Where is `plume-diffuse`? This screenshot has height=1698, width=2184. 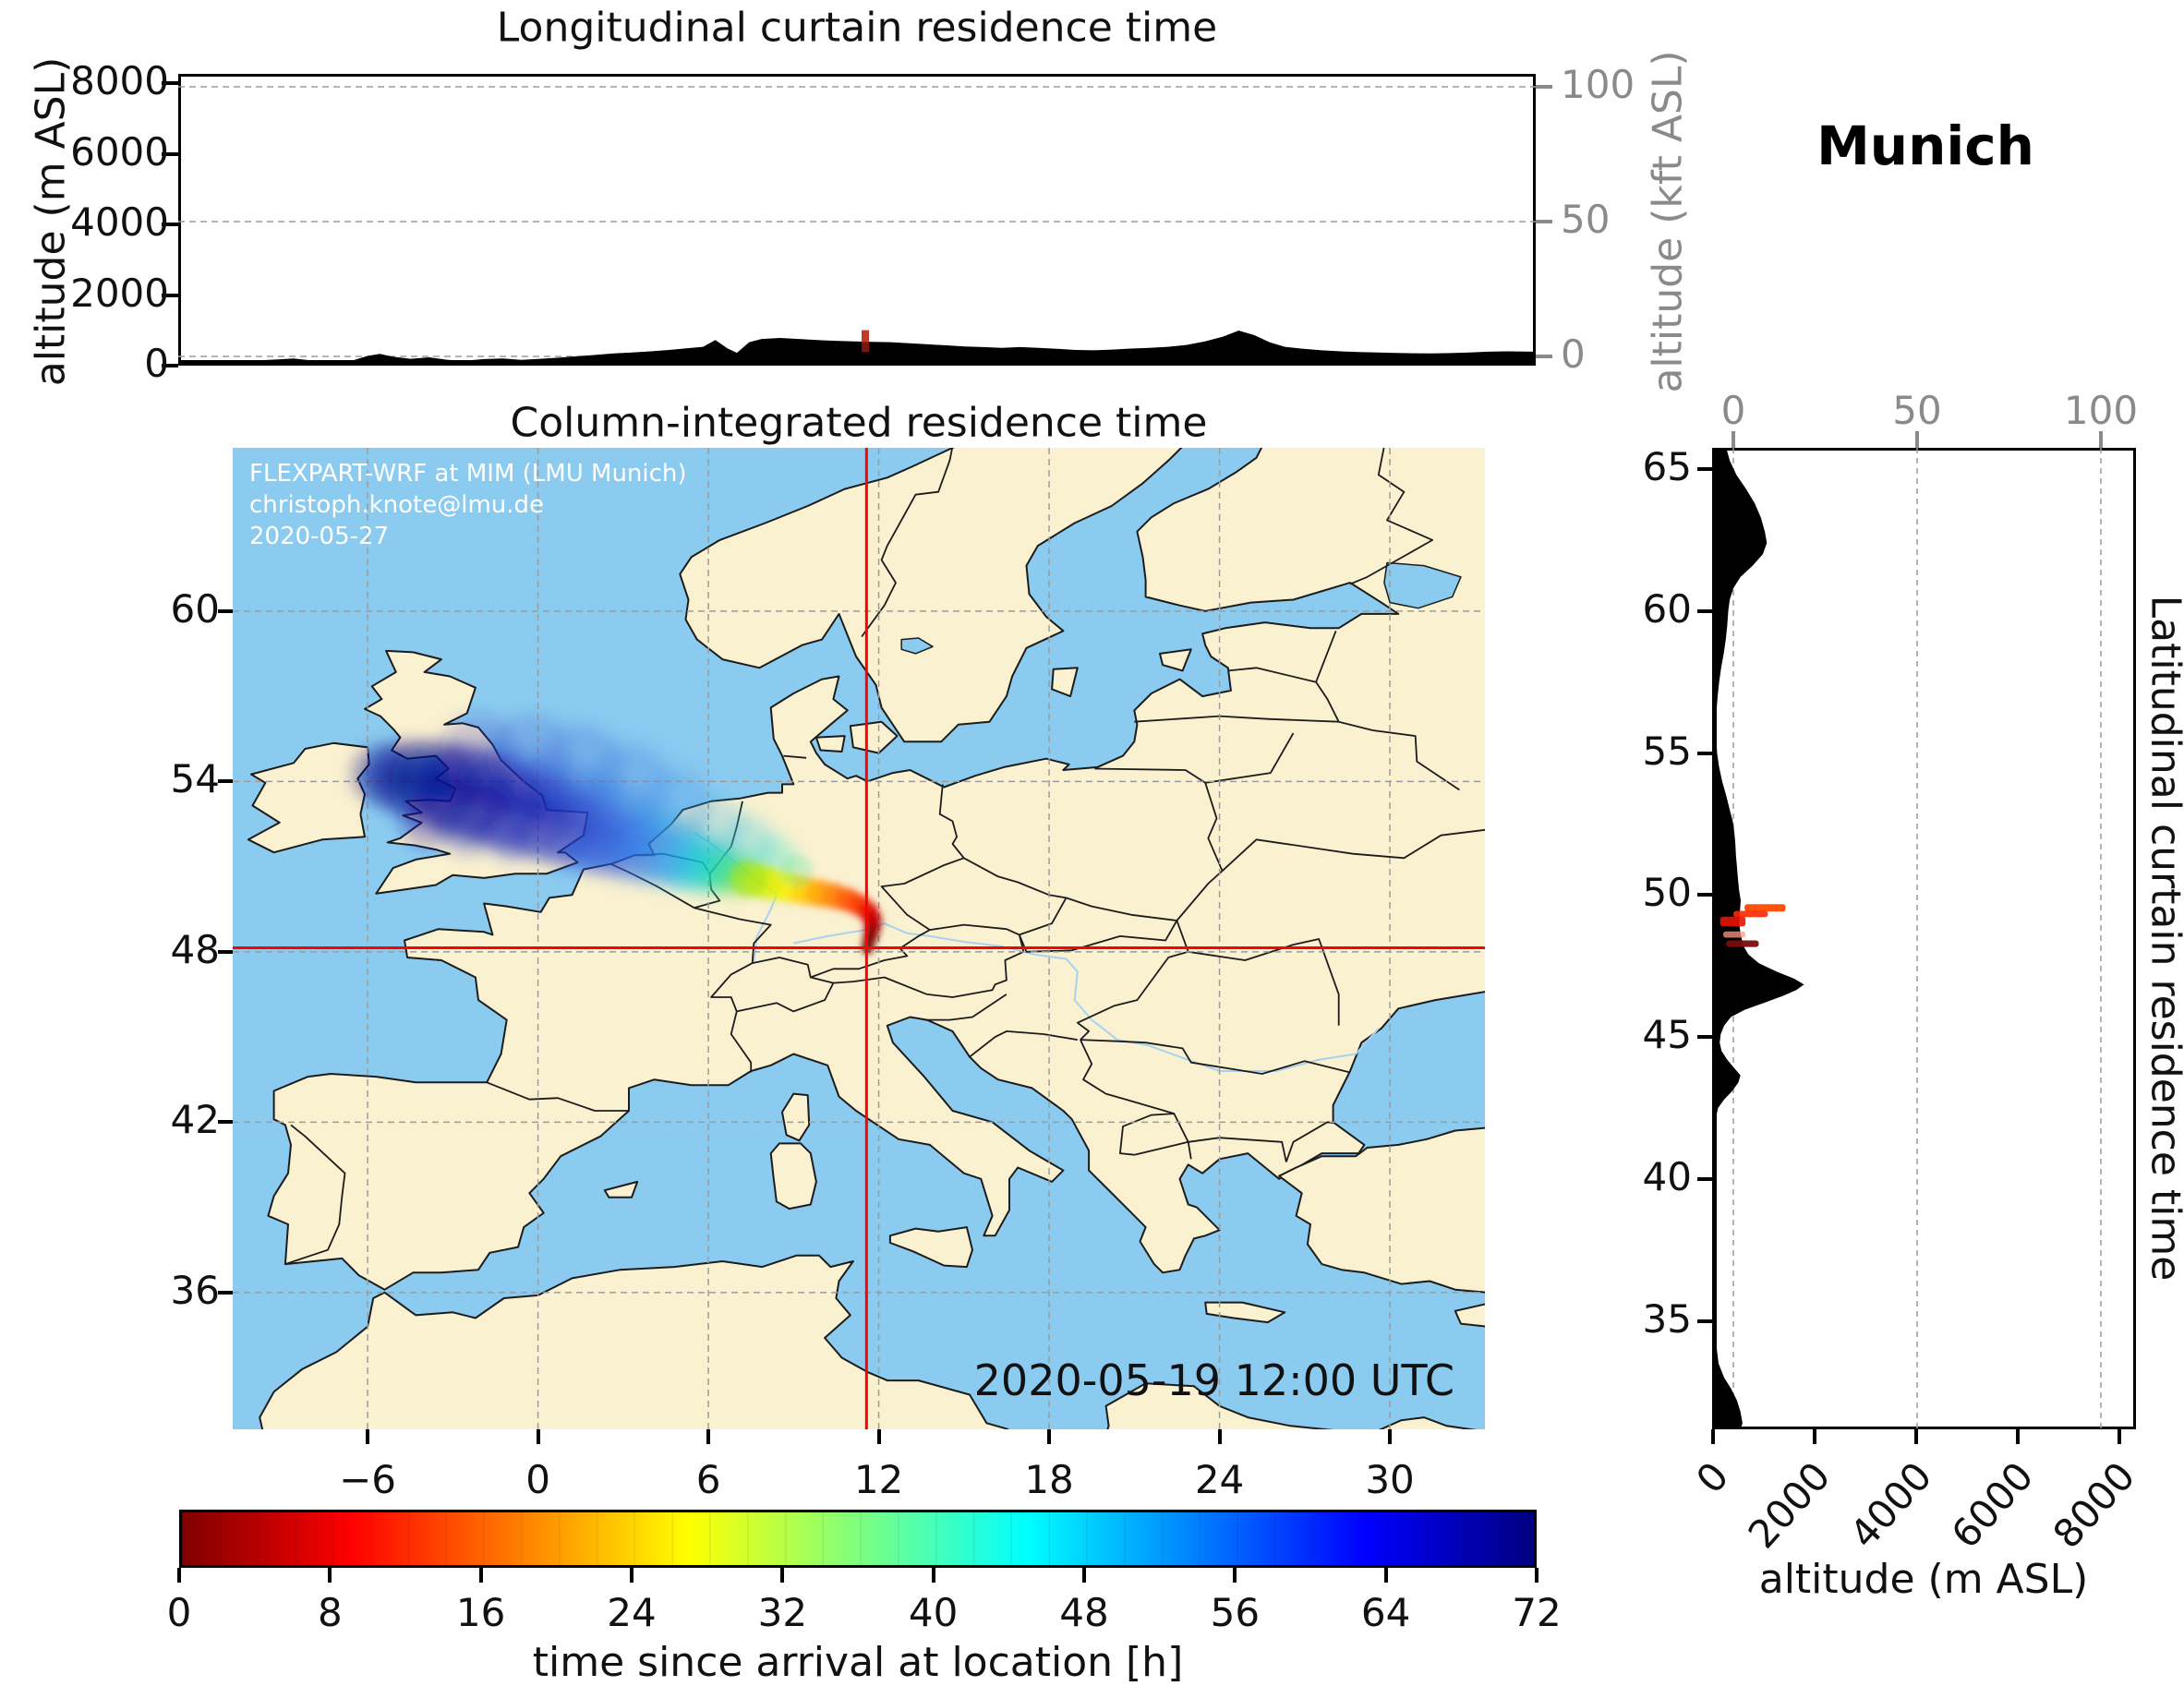 plume-diffuse is located at coordinates (573, 805).